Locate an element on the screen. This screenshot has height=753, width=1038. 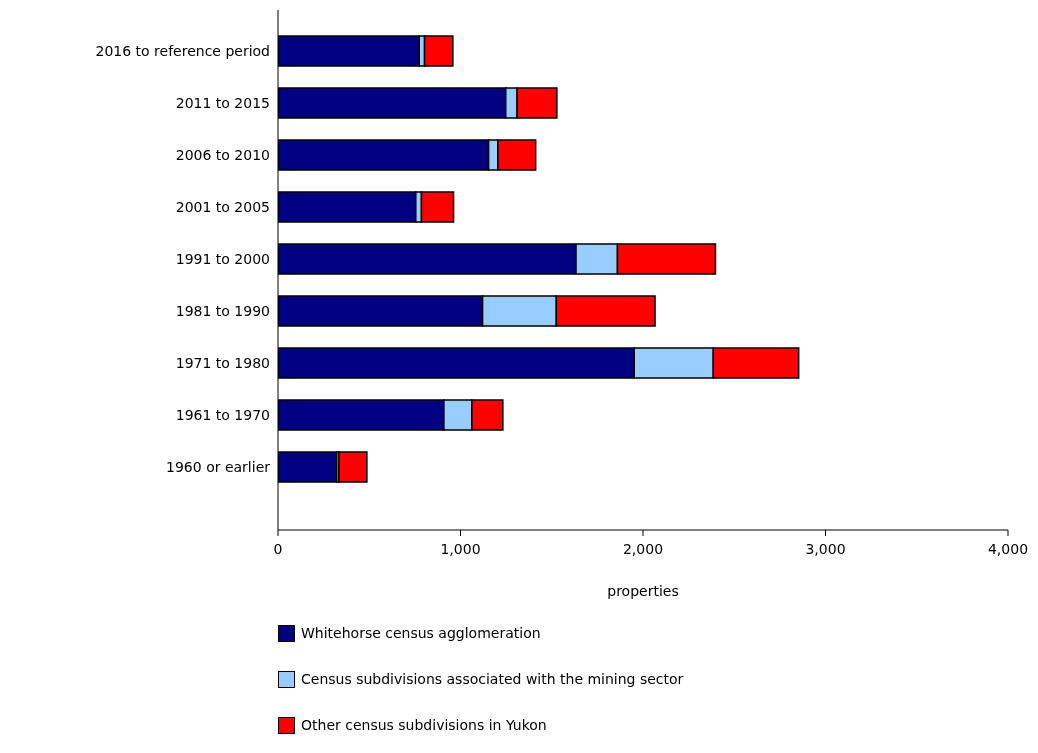
y-tick-label: 1991 to 2000 is located at coordinates (222, 258).